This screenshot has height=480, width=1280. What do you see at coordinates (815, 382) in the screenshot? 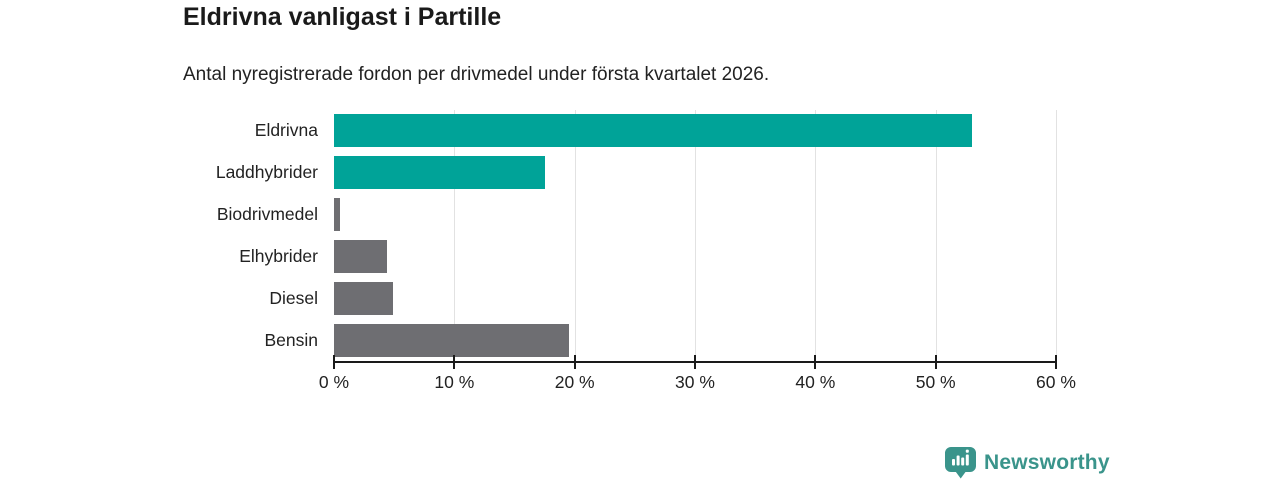
I see `x-tick-label: 40 %` at bounding box center [815, 382].